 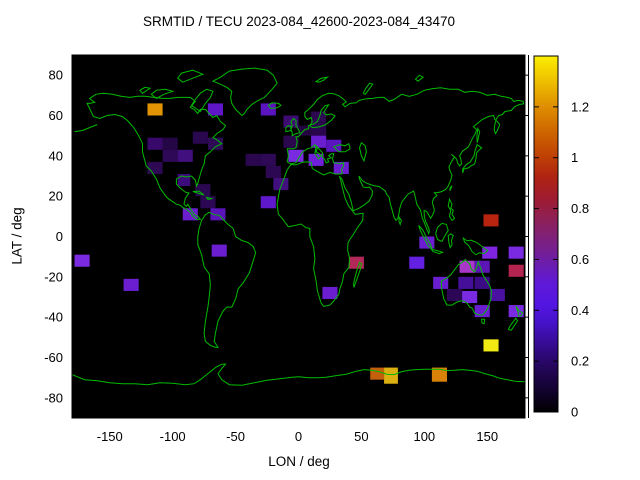 What do you see at coordinates (580, 208) in the screenshot?
I see `colorbar-tick-label: 0.8` at bounding box center [580, 208].